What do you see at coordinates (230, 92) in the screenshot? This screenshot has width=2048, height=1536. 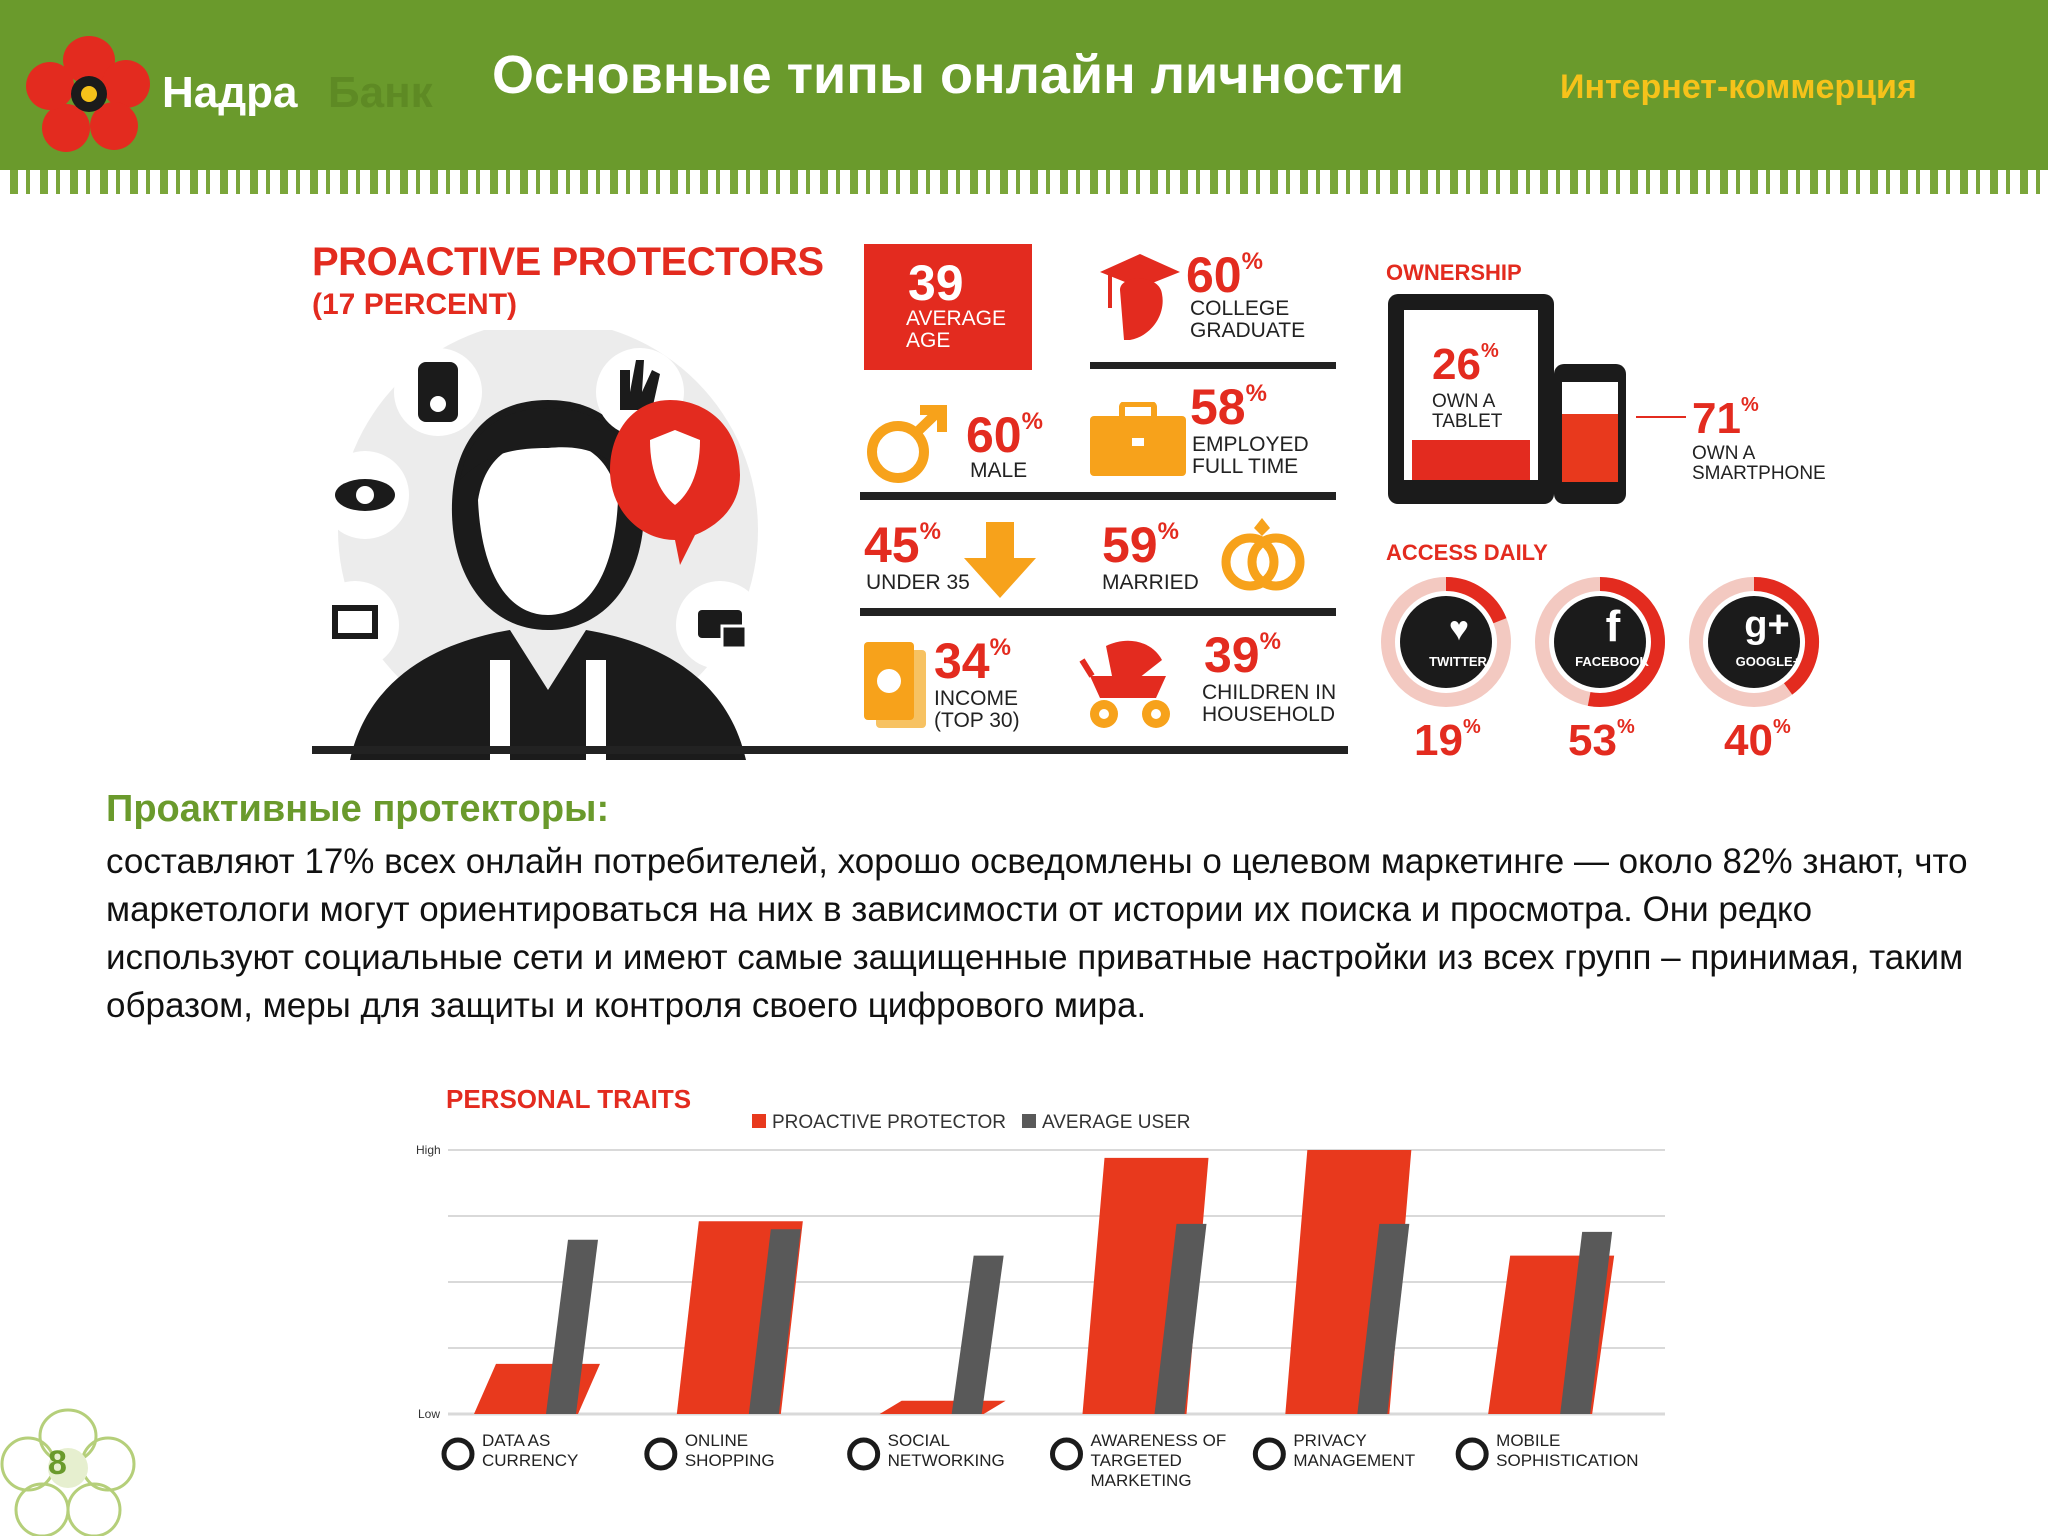 I see `brand-name: Надра` at bounding box center [230, 92].